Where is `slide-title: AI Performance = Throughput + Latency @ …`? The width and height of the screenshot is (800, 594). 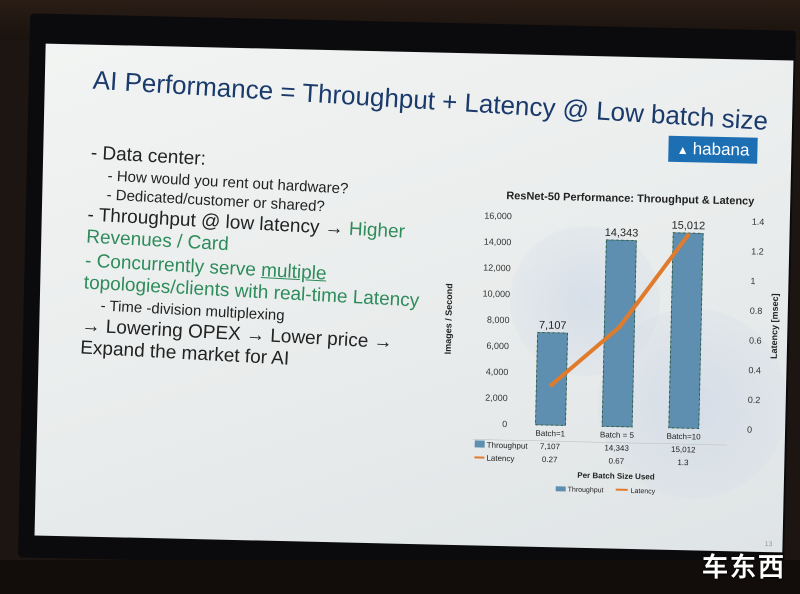 slide-title: AI Performance = Throughput + Latency @ … is located at coordinates (430, 100).